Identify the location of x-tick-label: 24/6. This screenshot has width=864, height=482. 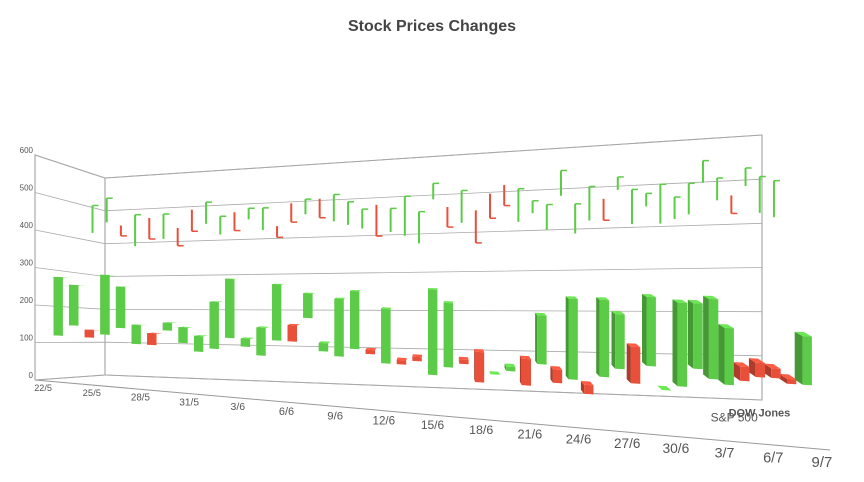
(578, 438).